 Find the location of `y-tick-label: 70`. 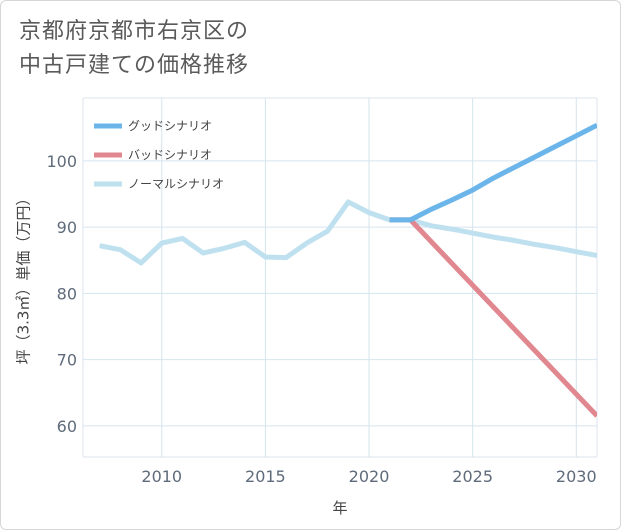

y-tick-label: 70 is located at coordinates (67, 360).